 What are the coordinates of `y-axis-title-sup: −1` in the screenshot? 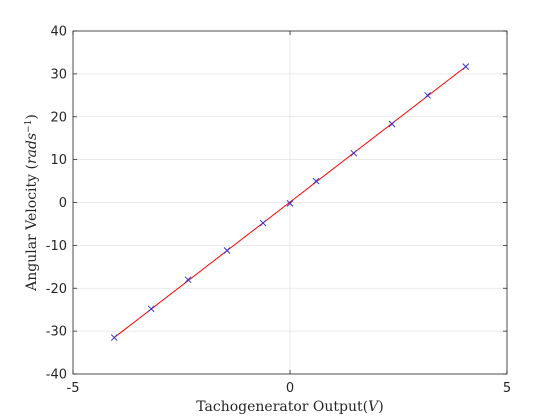 It's located at (29, 126).